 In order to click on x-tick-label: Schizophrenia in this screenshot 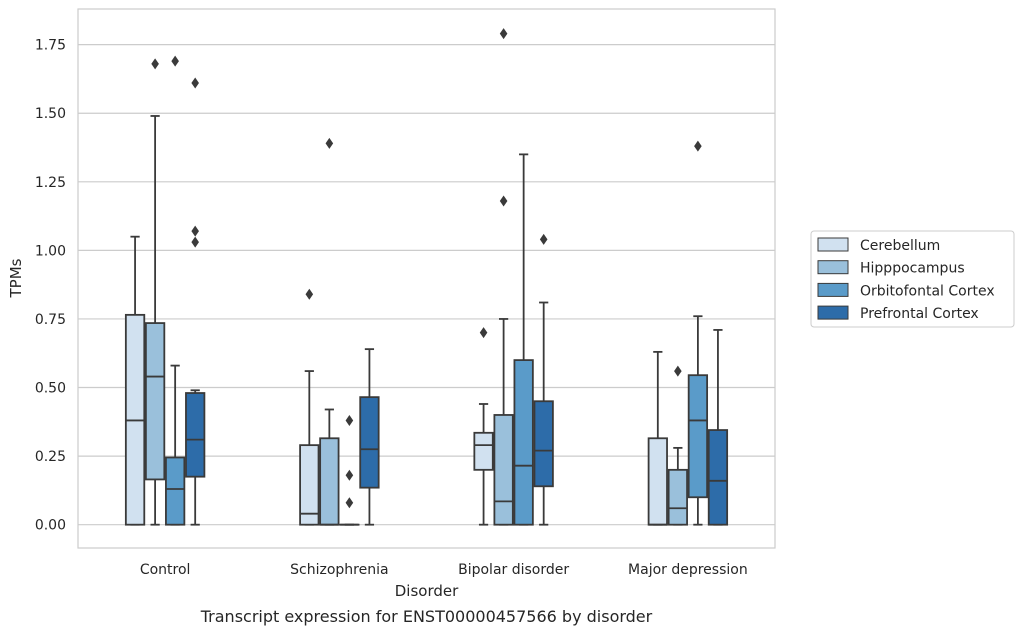, I will do `click(339, 570)`.